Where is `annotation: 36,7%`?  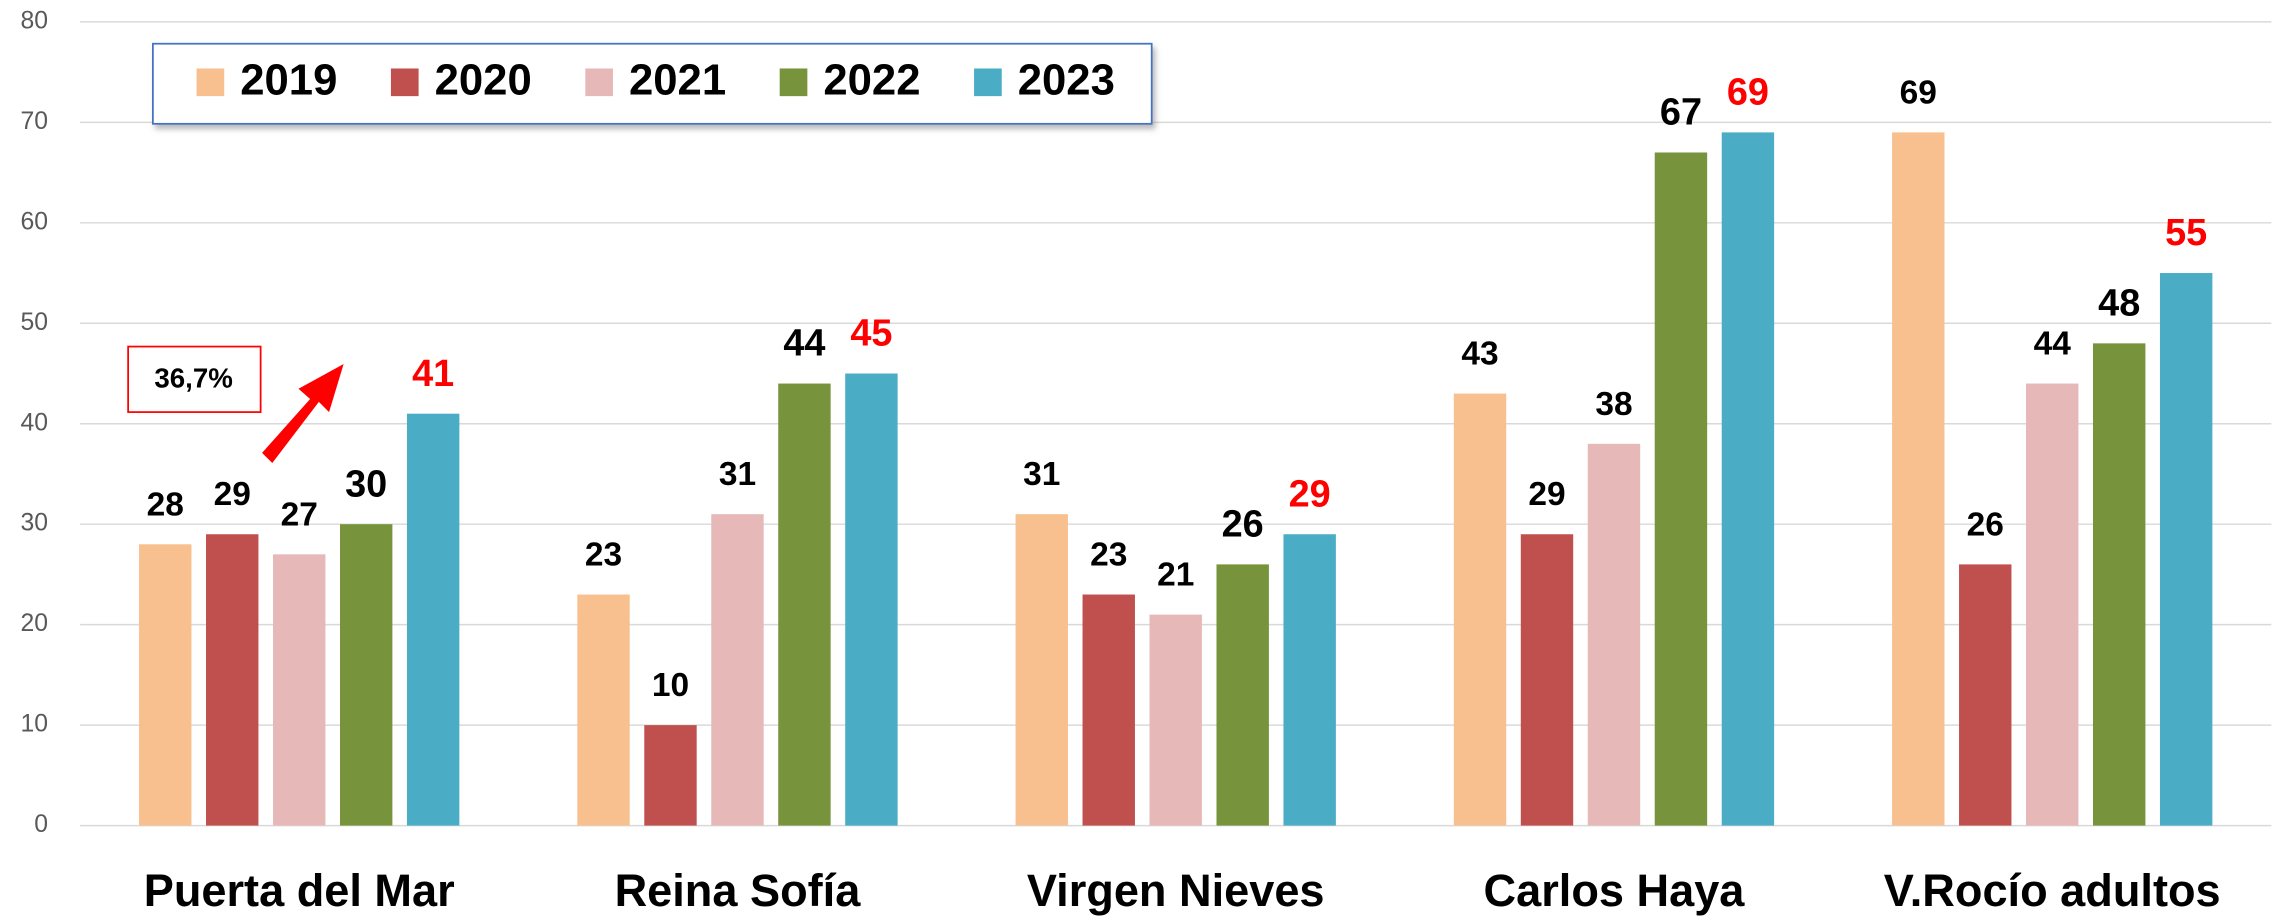
annotation: 36,7% is located at coordinates (193, 377).